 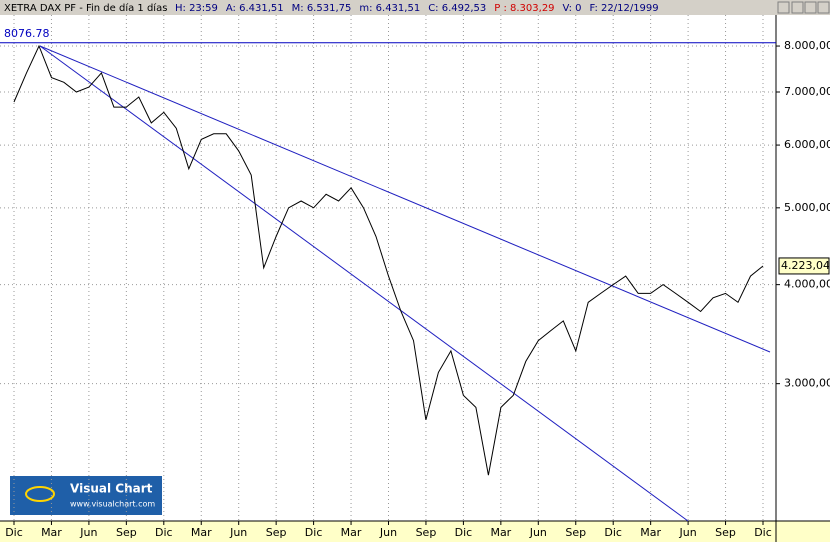 What do you see at coordinates (807, 207) in the screenshot?
I see `y-tick-label: 5.000,00` at bounding box center [807, 207].